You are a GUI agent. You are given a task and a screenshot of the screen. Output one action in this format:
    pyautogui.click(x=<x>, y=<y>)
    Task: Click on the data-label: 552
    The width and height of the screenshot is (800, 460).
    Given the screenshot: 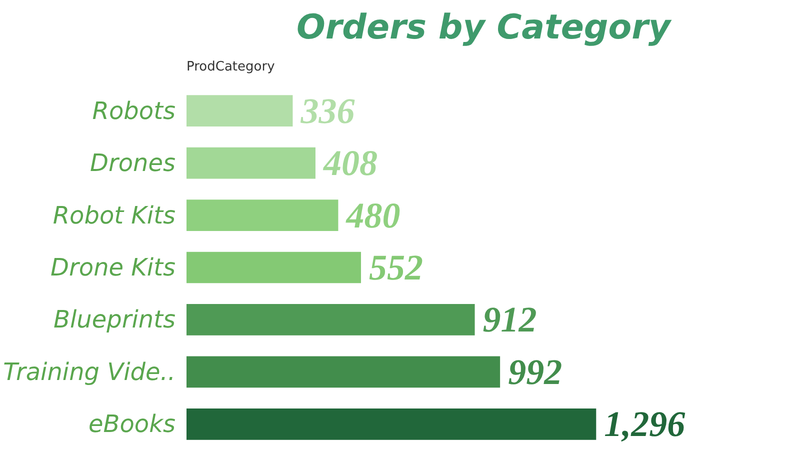 What is the action you would take?
    pyautogui.click(x=395, y=268)
    